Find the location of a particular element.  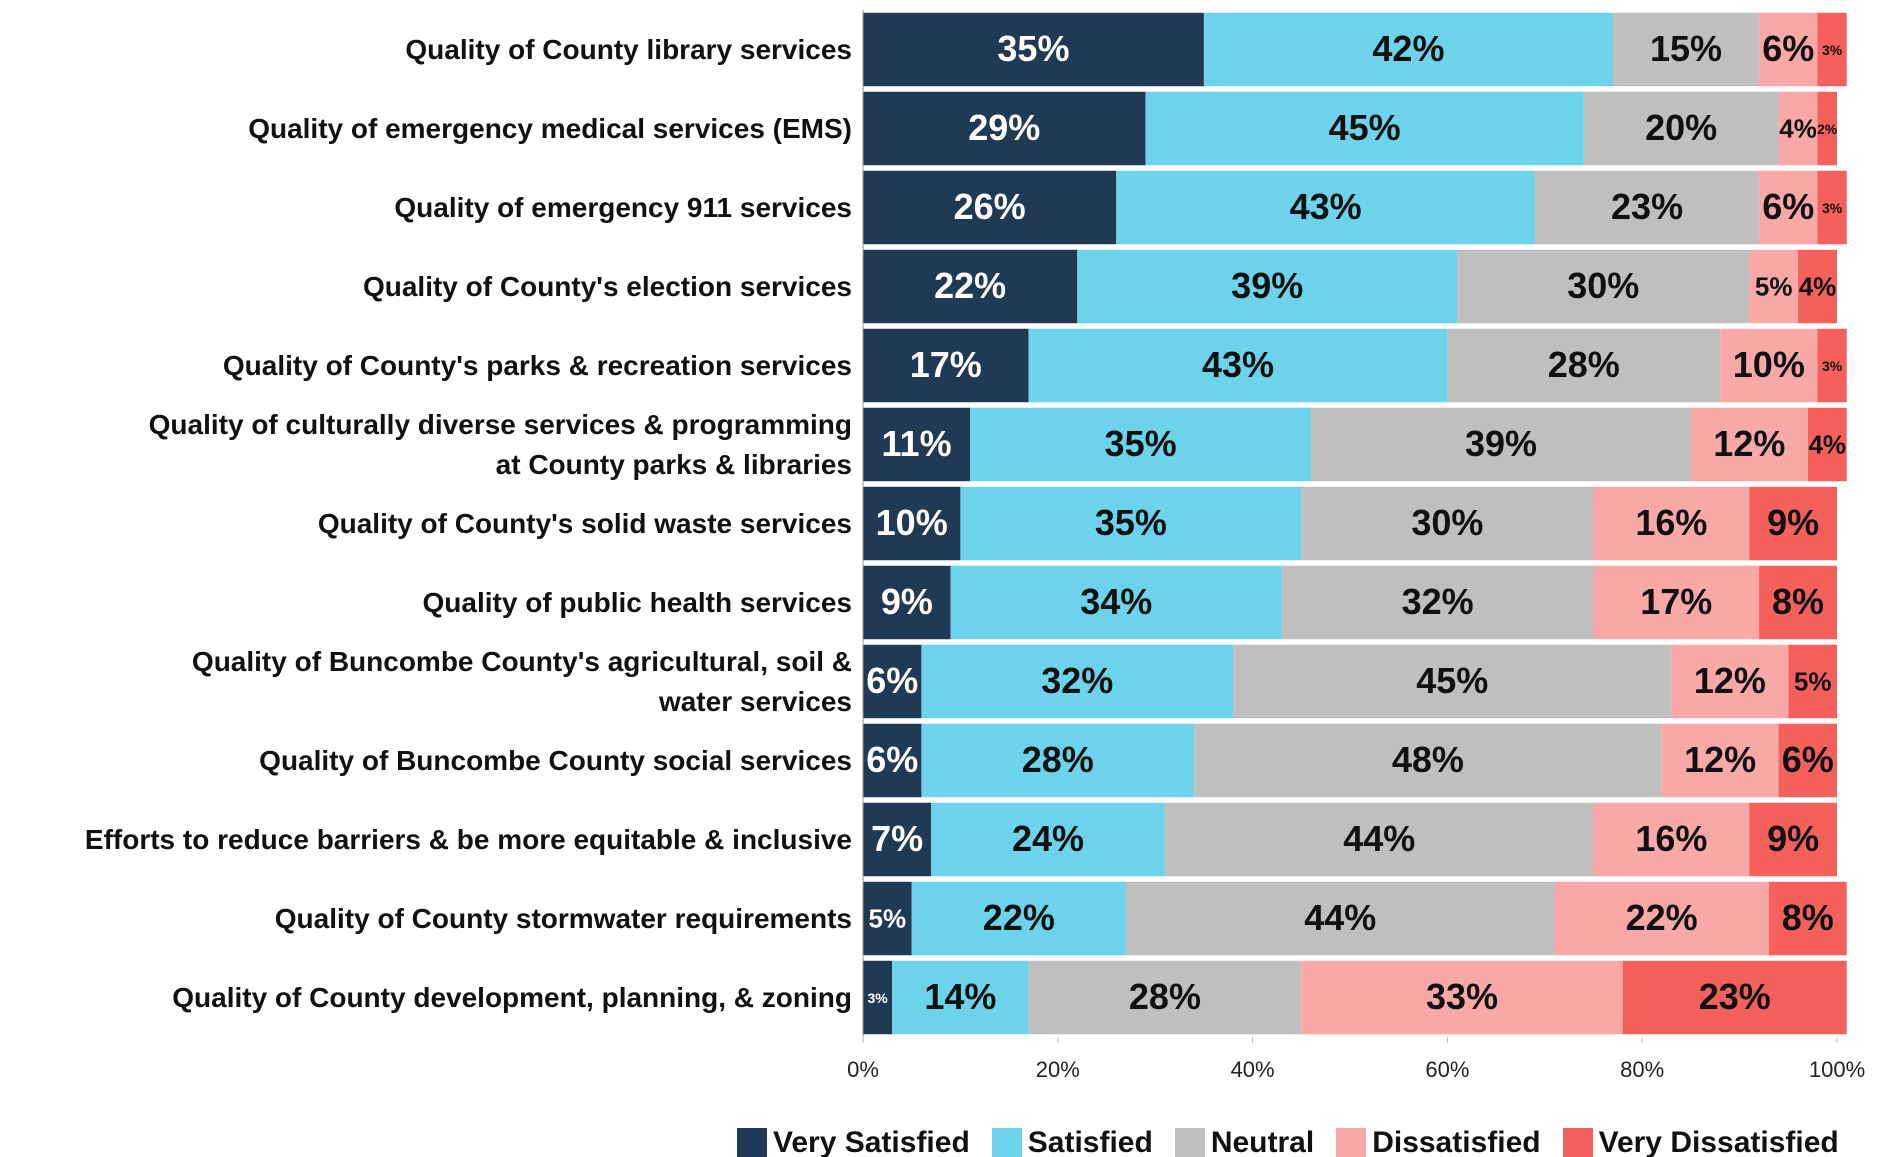

data-label: 22% is located at coordinates (1662, 917).